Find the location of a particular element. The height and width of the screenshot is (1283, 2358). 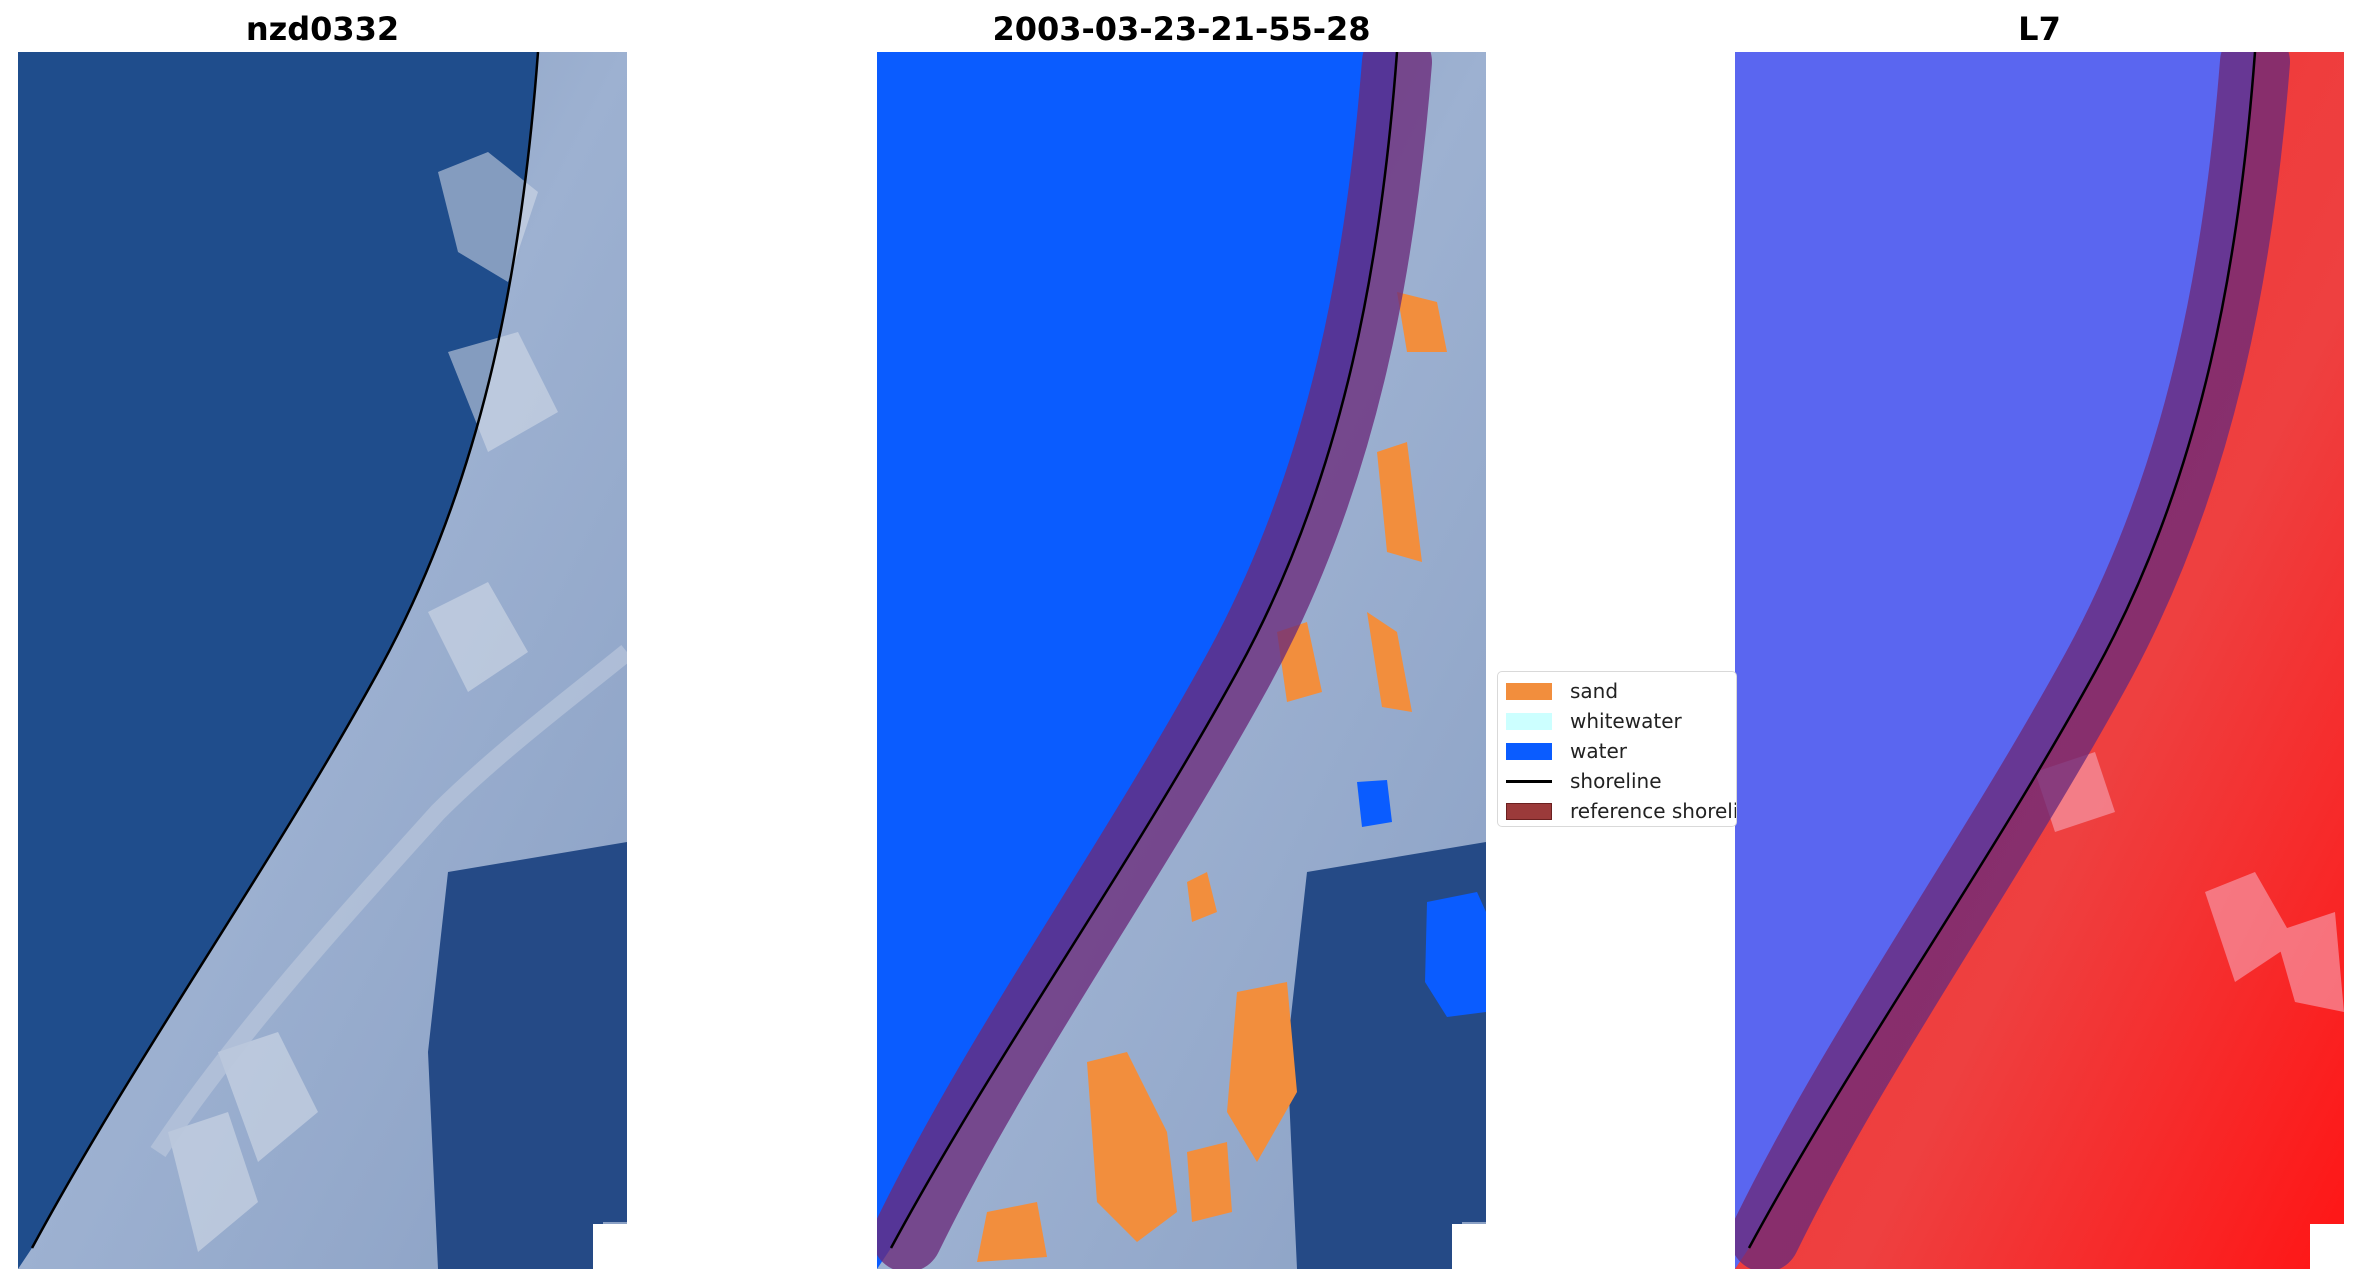

shoreline-line-swatch is located at coordinates (1529, 781).